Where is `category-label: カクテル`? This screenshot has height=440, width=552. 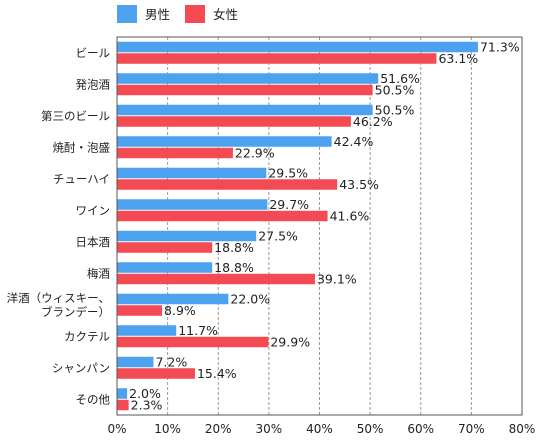
category-label: カクテル is located at coordinates (87, 336).